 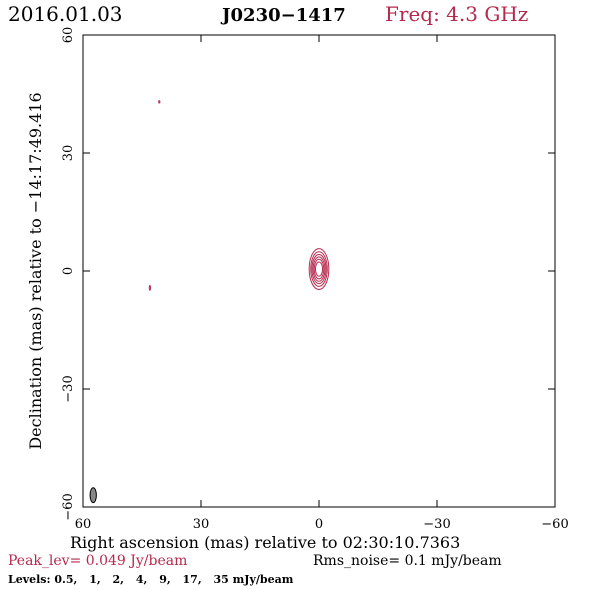 What do you see at coordinates (68, 271) in the screenshot?
I see `y-tick-label: 0` at bounding box center [68, 271].